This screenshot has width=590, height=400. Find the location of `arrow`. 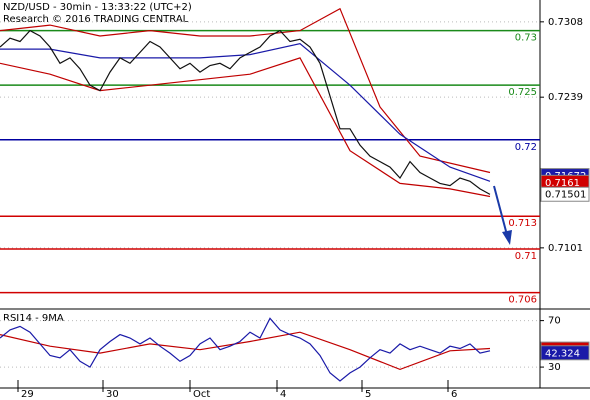

arrow is located at coordinates (500, 210).